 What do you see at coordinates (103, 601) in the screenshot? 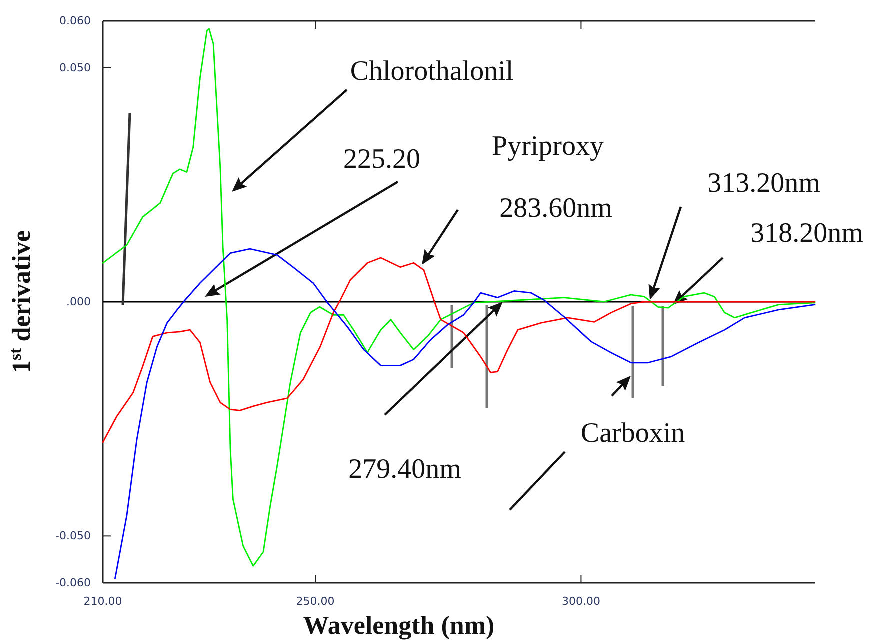
I see `x-tick-label: 210.00` at bounding box center [103, 601].